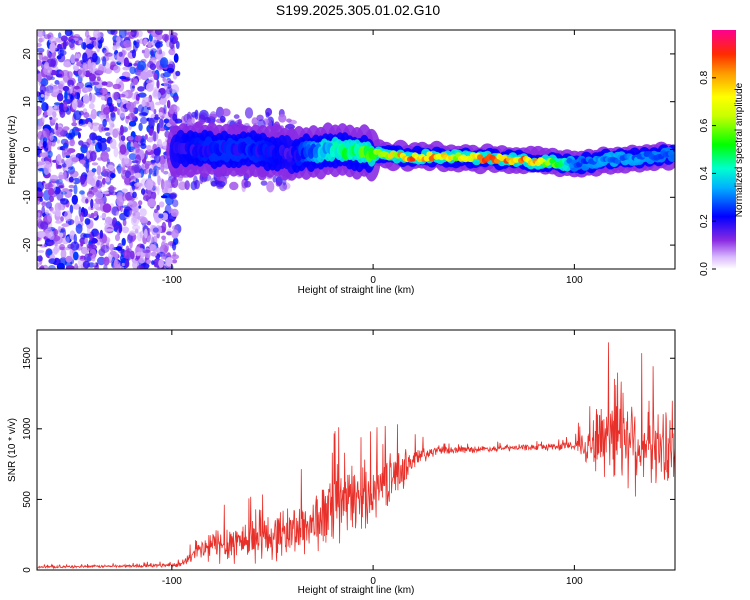 This screenshot has width=750, height=600. What do you see at coordinates (739, 149) in the screenshot?
I see `colorbar-label: Normalized spectral amplitude` at bounding box center [739, 149].